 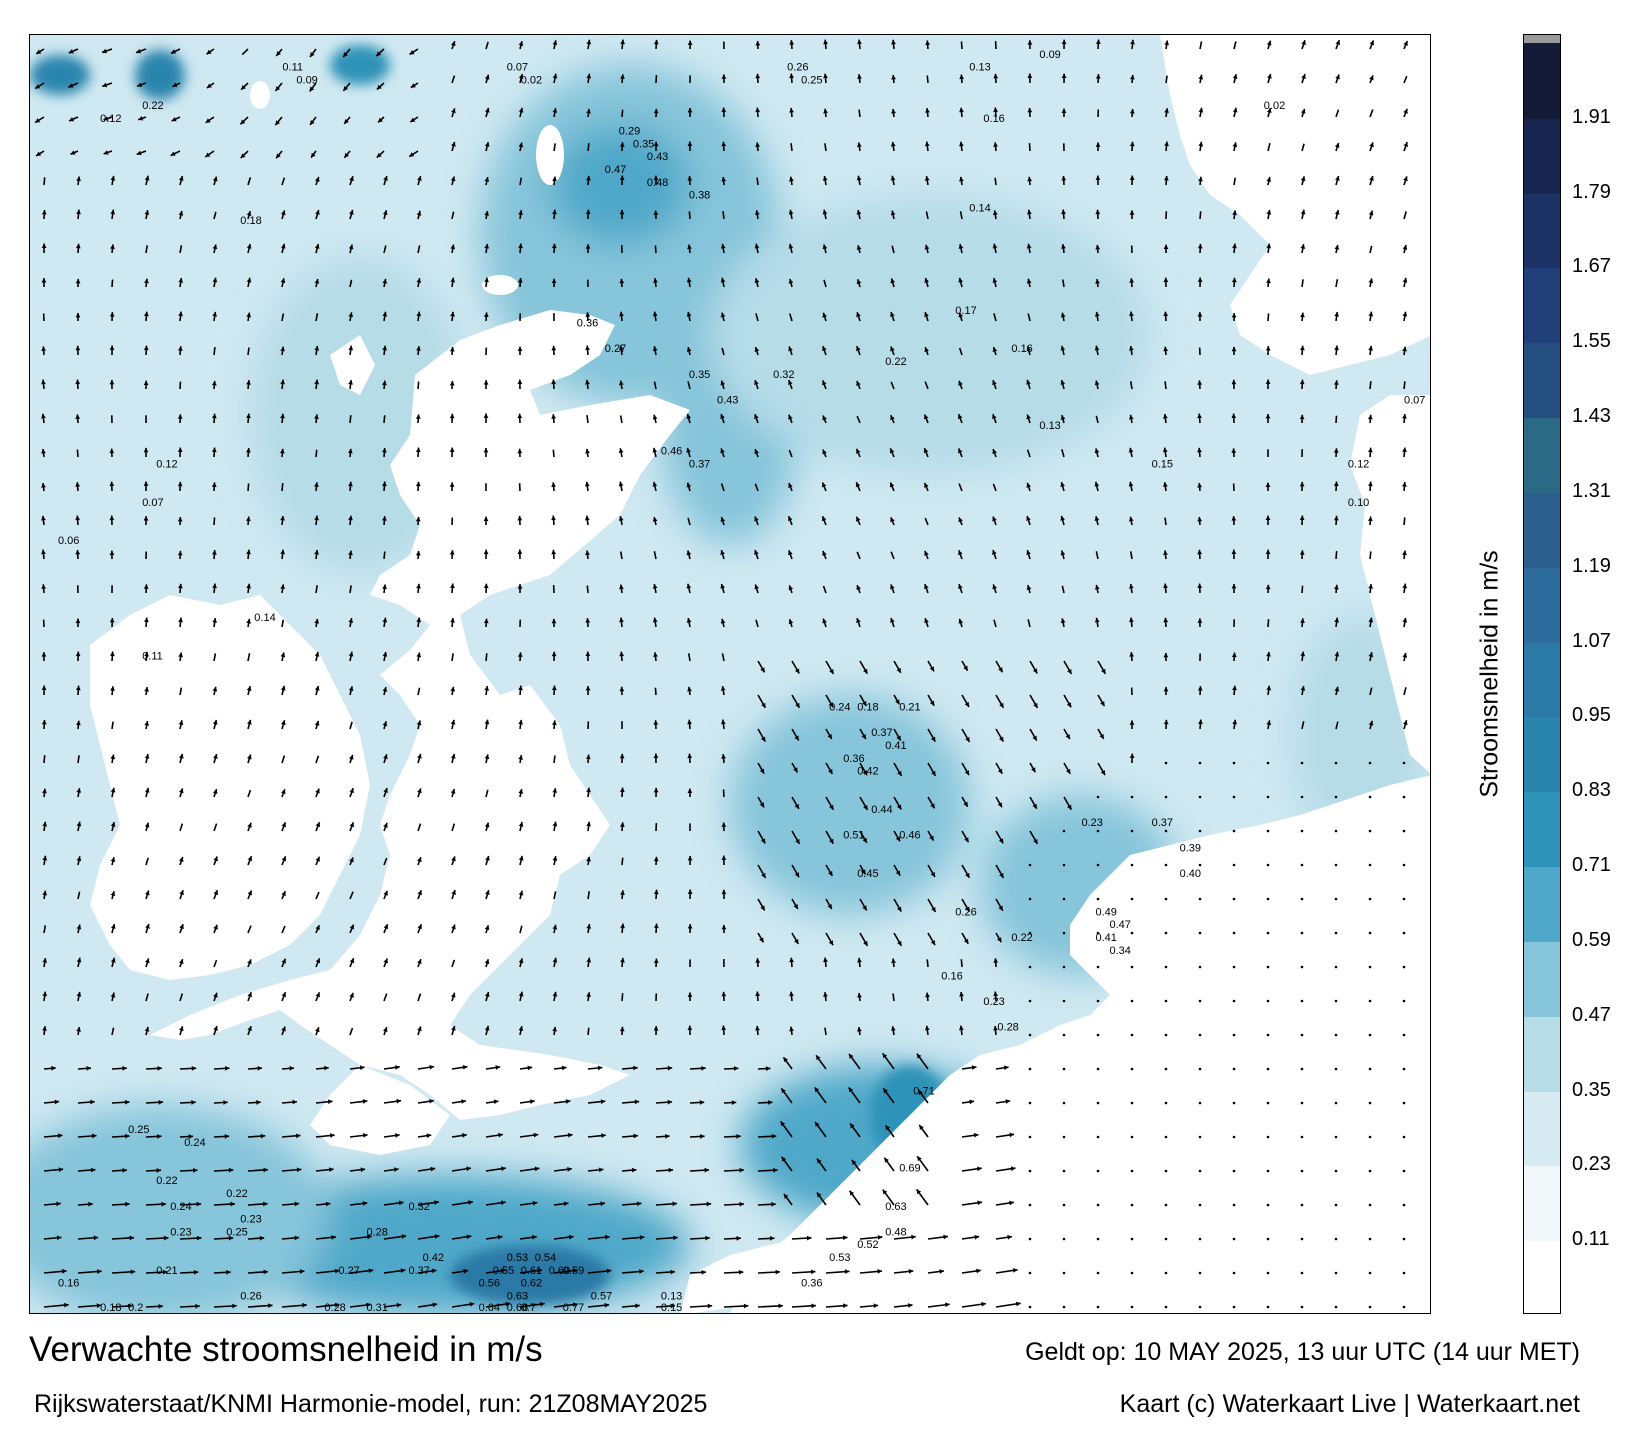 I want to click on current-value-label: 0.61, so click(x=531, y=1271).